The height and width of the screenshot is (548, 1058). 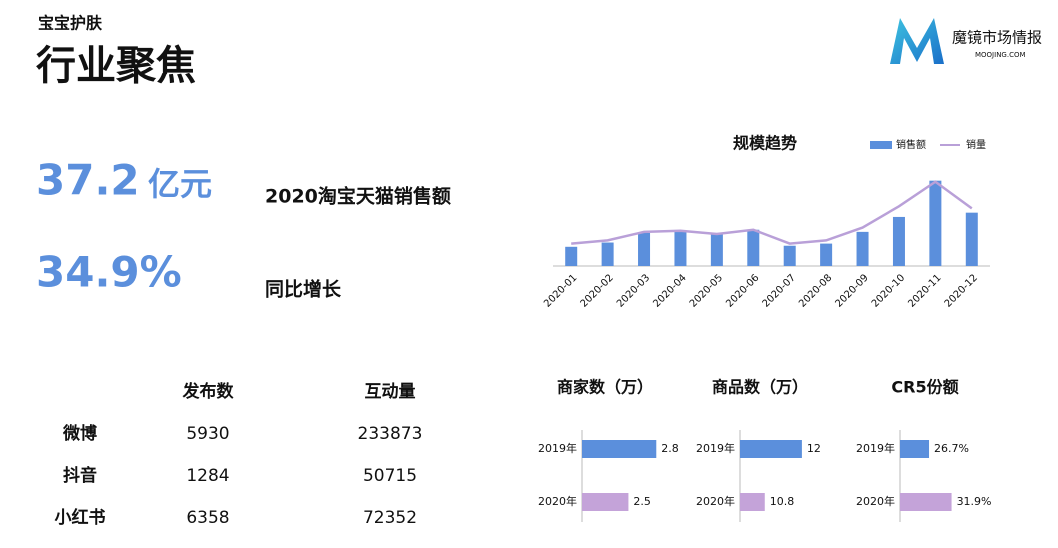 I want to click on logo-name: 魔镜市场情报, so click(x=997, y=38).